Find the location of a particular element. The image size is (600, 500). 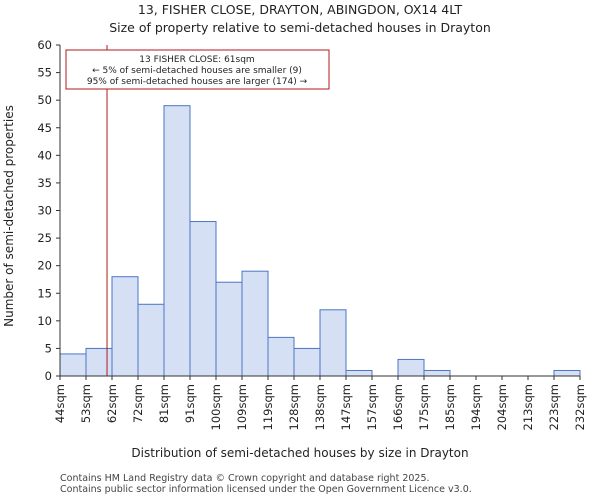

x-tick-label: 119sqm is located at coordinates (268, 407).